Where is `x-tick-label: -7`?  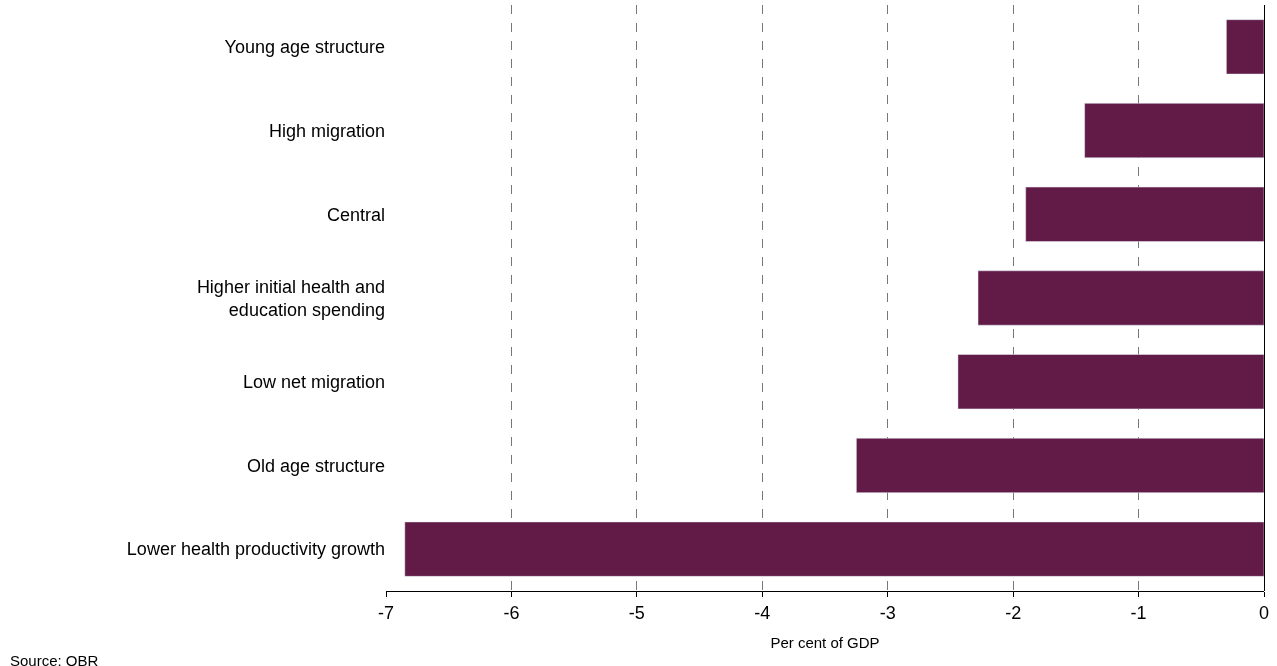
x-tick-label: -7 is located at coordinates (386, 612).